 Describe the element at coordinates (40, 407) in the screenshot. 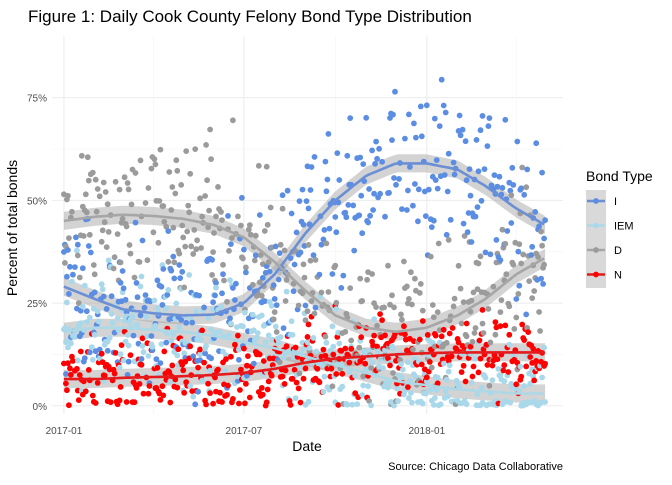

I see `y-tick-label: 0%` at that location.